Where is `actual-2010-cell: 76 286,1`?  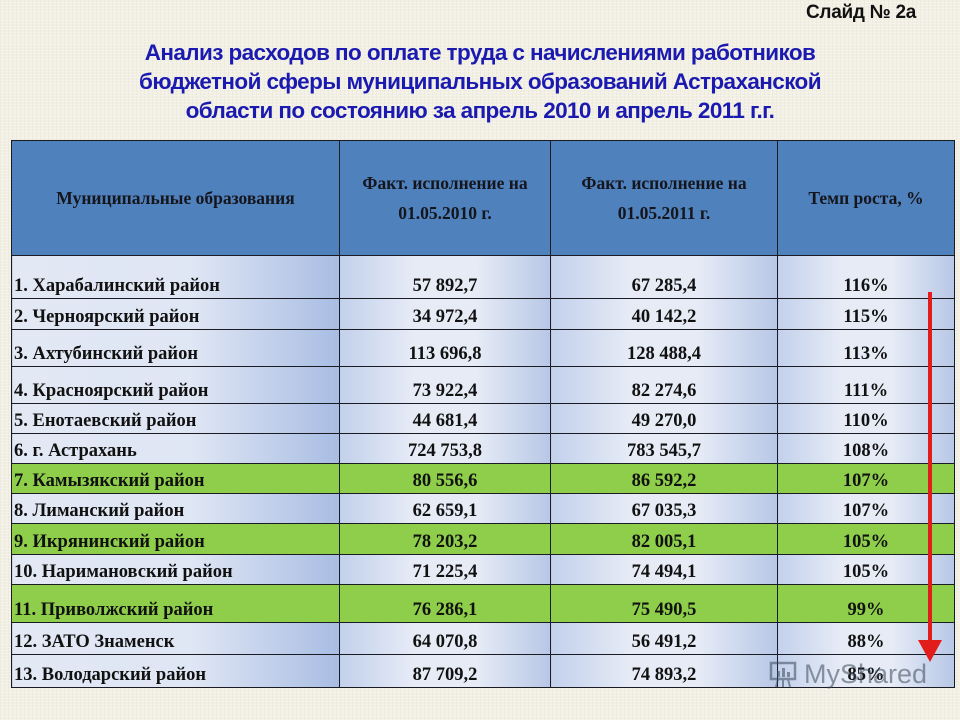 actual-2010-cell: 76 286,1 is located at coordinates (445, 603).